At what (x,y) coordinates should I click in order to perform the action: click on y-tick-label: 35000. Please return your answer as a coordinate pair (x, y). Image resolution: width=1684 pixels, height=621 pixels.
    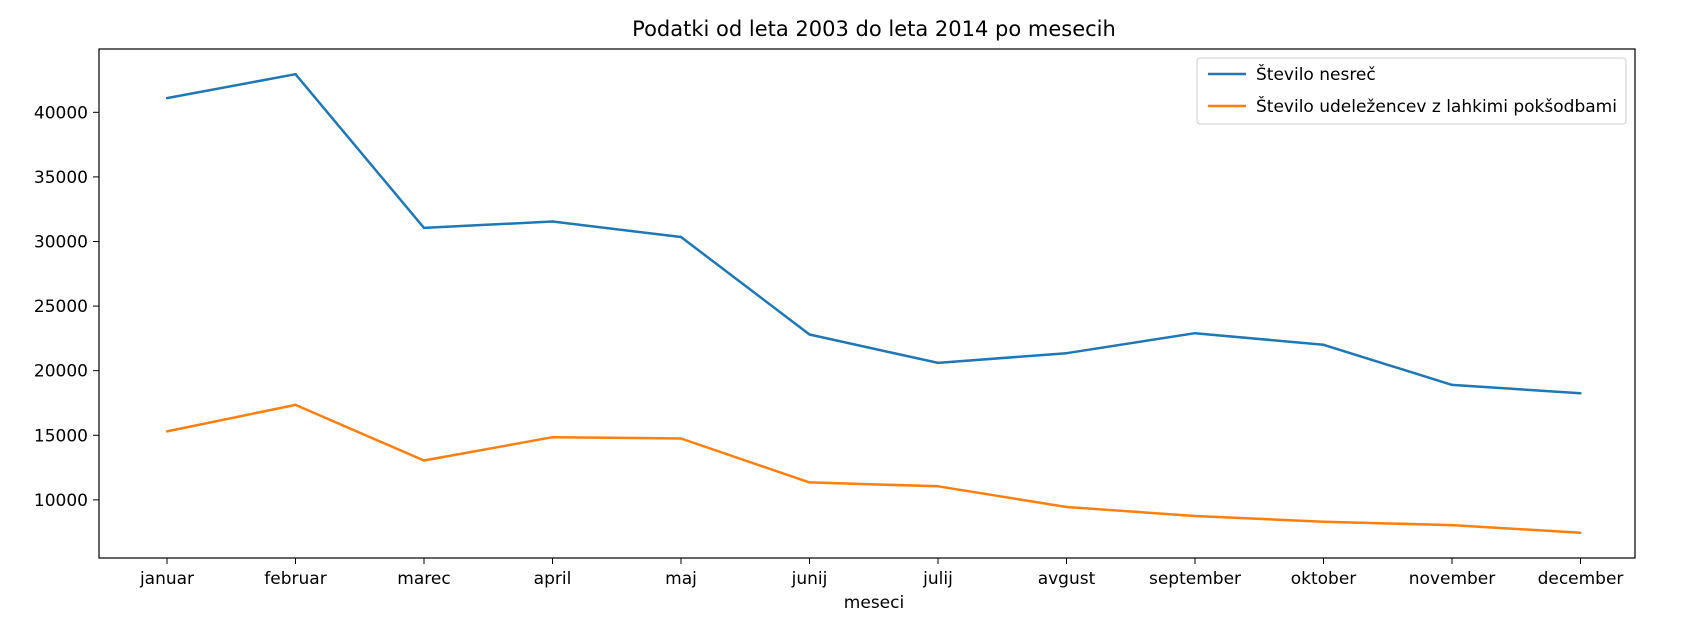
    Looking at the image, I should click on (61, 178).